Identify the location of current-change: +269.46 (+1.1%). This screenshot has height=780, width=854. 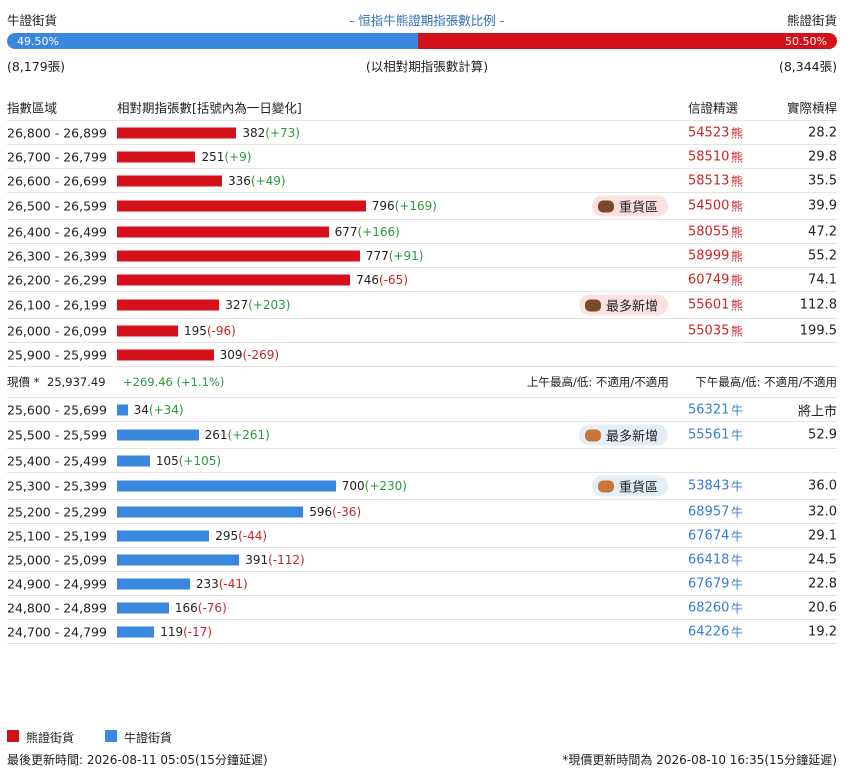
(174, 382).